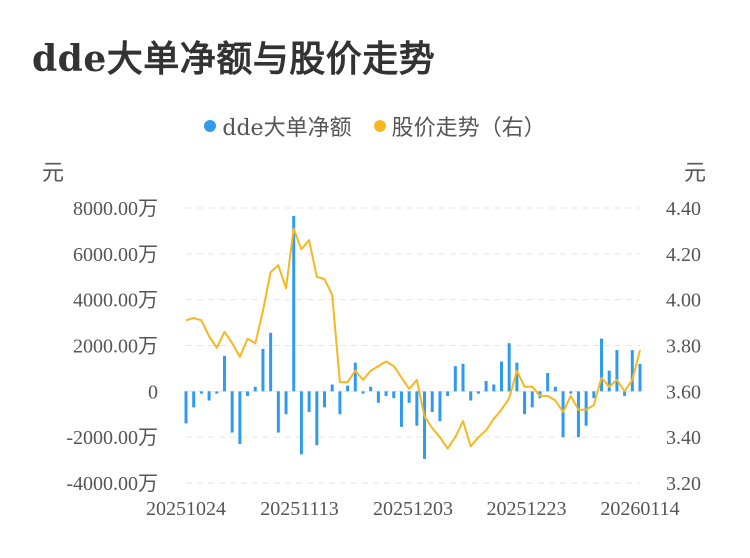 This screenshot has height=558, width=750. What do you see at coordinates (683, 209) in the screenshot?
I see `right-tick-label: 4.40` at bounding box center [683, 209].